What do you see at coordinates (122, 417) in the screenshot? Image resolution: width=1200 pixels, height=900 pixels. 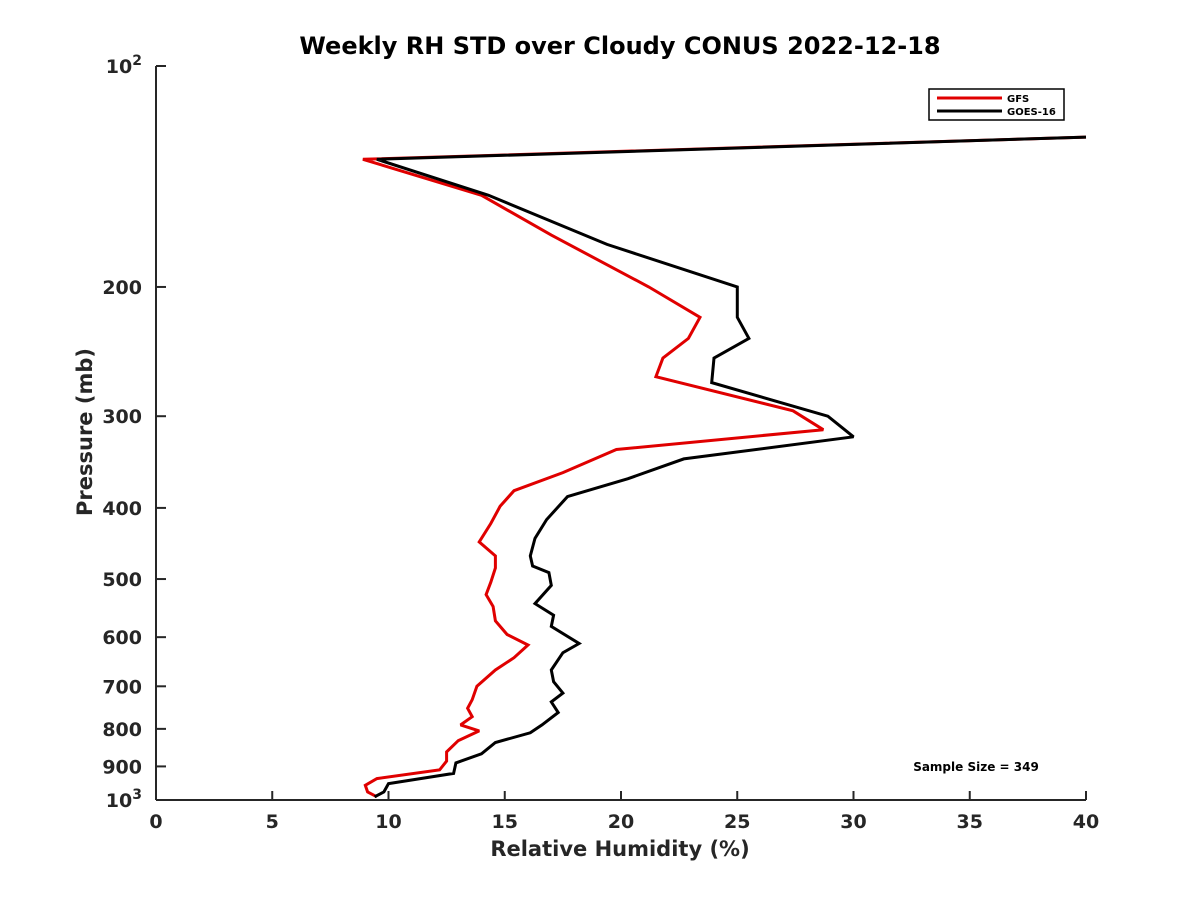 I see `y-tick-label: 300` at bounding box center [122, 417].